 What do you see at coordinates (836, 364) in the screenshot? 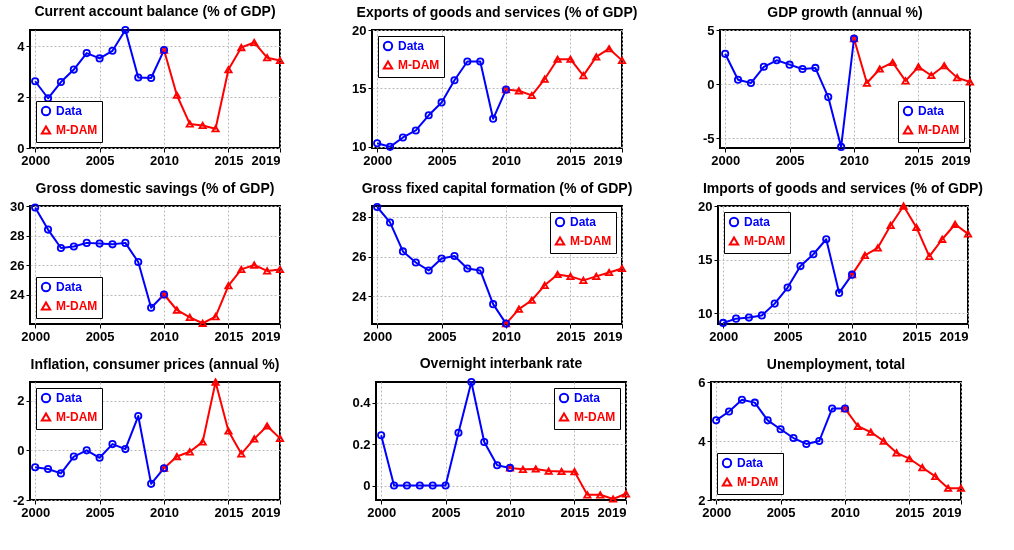
I see `chart-title: Unemployment, total` at bounding box center [836, 364].